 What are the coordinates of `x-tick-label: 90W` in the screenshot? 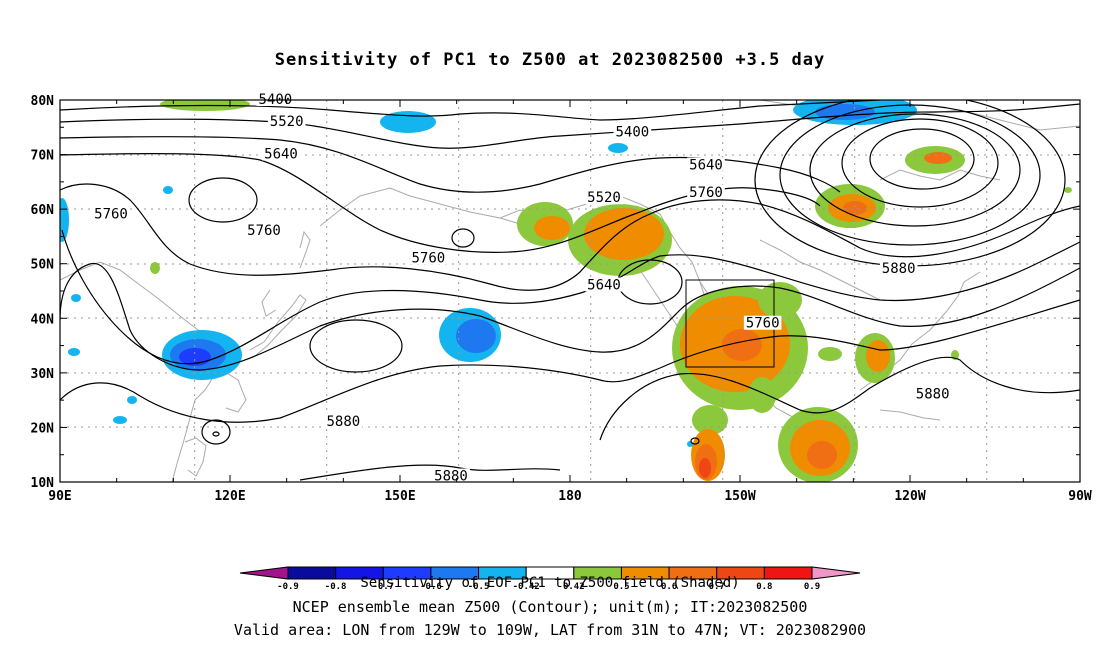 It's located at (1080, 496).